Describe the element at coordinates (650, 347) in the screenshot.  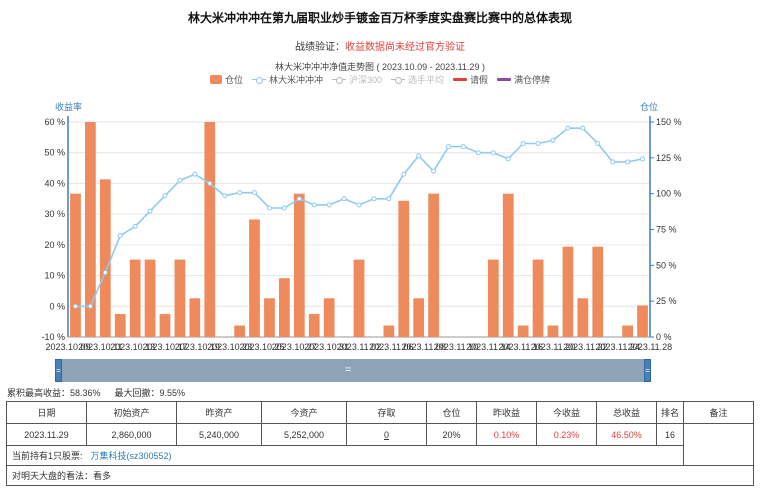
I see `x-tick-label: 2023.11.28` at that location.